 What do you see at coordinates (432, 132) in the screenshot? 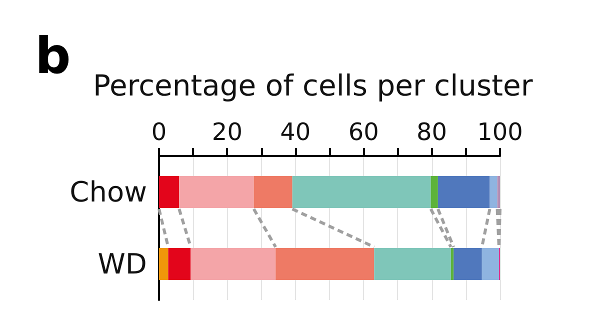
I see `x-tick-label: 80` at bounding box center [432, 132].